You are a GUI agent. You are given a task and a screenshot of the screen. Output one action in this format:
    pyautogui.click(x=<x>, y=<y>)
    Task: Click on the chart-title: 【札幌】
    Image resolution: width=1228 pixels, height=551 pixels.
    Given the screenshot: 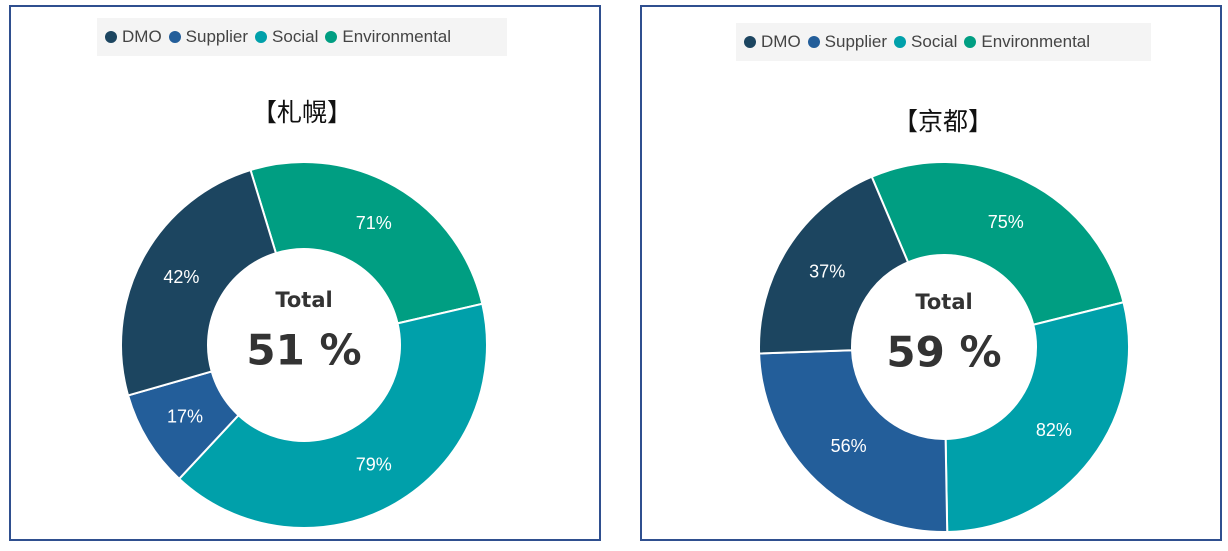 What is the action you would take?
    pyautogui.click(x=301, y=113)
    